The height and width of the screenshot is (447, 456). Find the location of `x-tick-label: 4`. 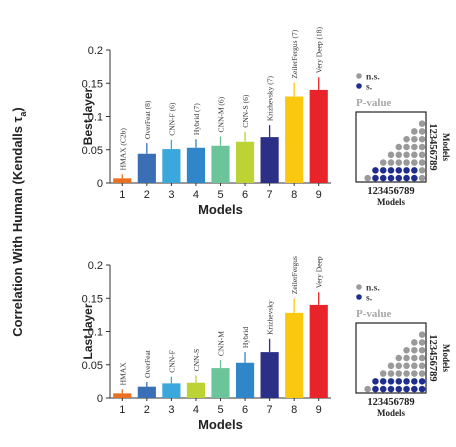

x-tick-label: 4 is located at coordinates (196, 410).